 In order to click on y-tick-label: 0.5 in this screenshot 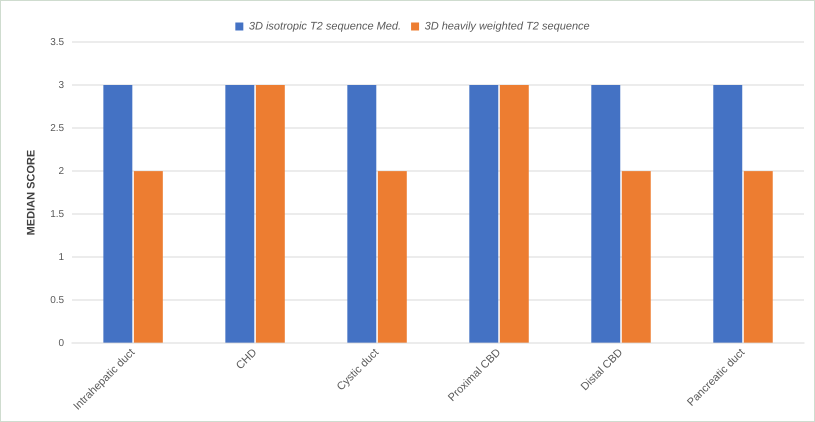, I will do `click(57, 300)`.